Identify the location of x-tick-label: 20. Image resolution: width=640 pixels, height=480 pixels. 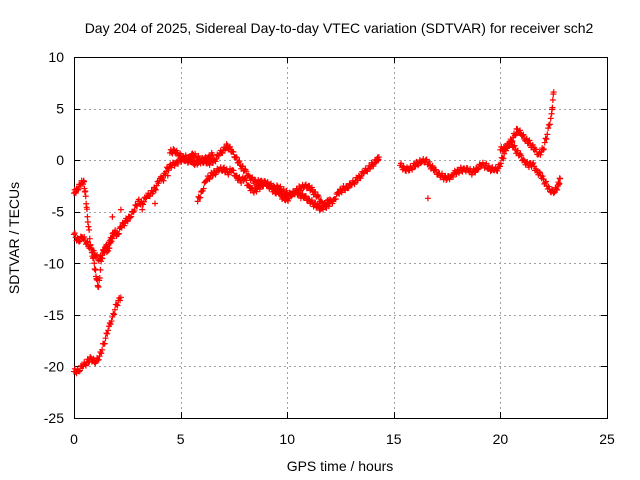
(501, 439).